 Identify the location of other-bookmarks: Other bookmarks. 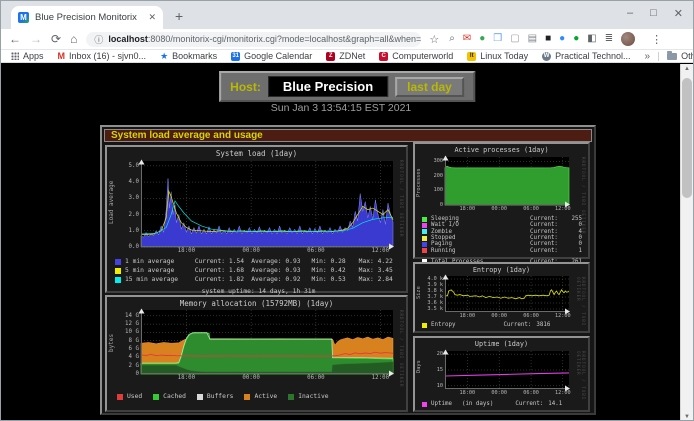
(680, 55).